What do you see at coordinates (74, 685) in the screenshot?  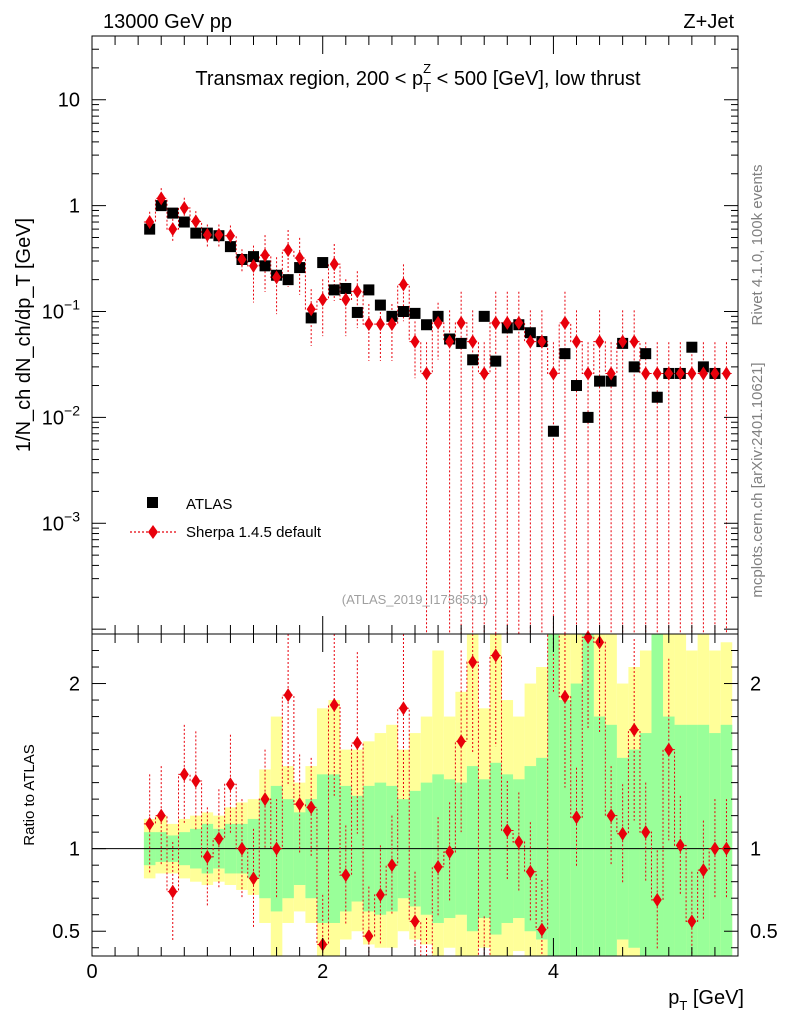 I see `y-tick-label-ratio-left: 2` at bounding box center [74, 685].